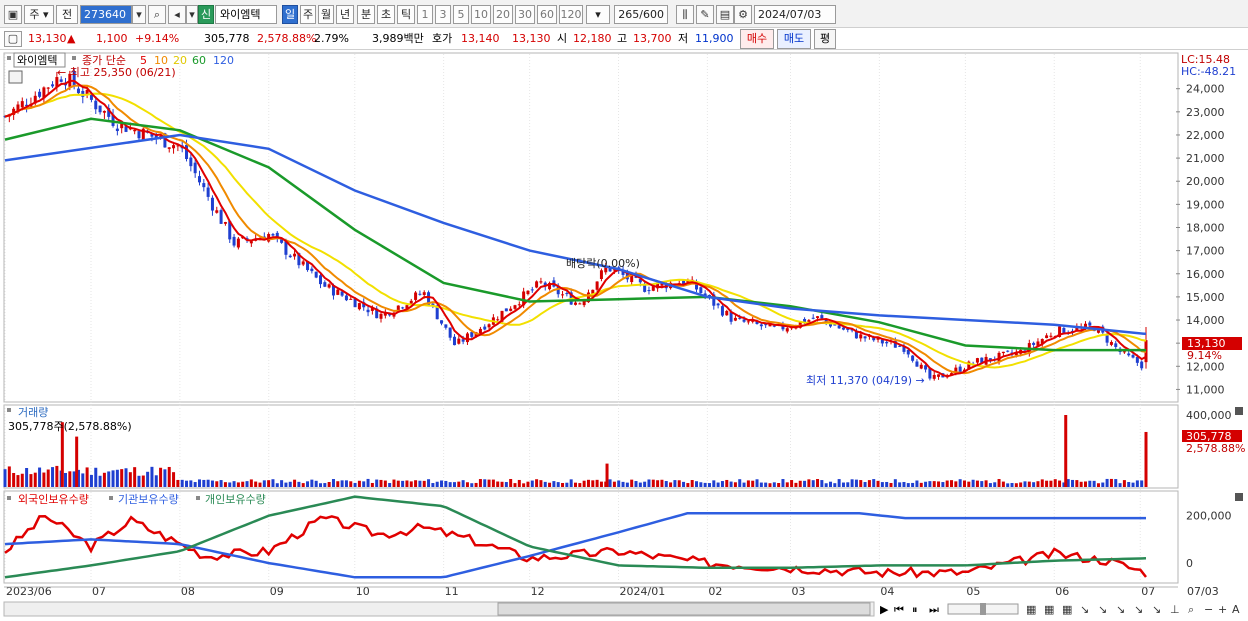 The width and height of the screenshot is (1248, 621). Describe the element at coordinates (641, 14) in the screenshot. I see `data-count-field: 265/600` at that location.